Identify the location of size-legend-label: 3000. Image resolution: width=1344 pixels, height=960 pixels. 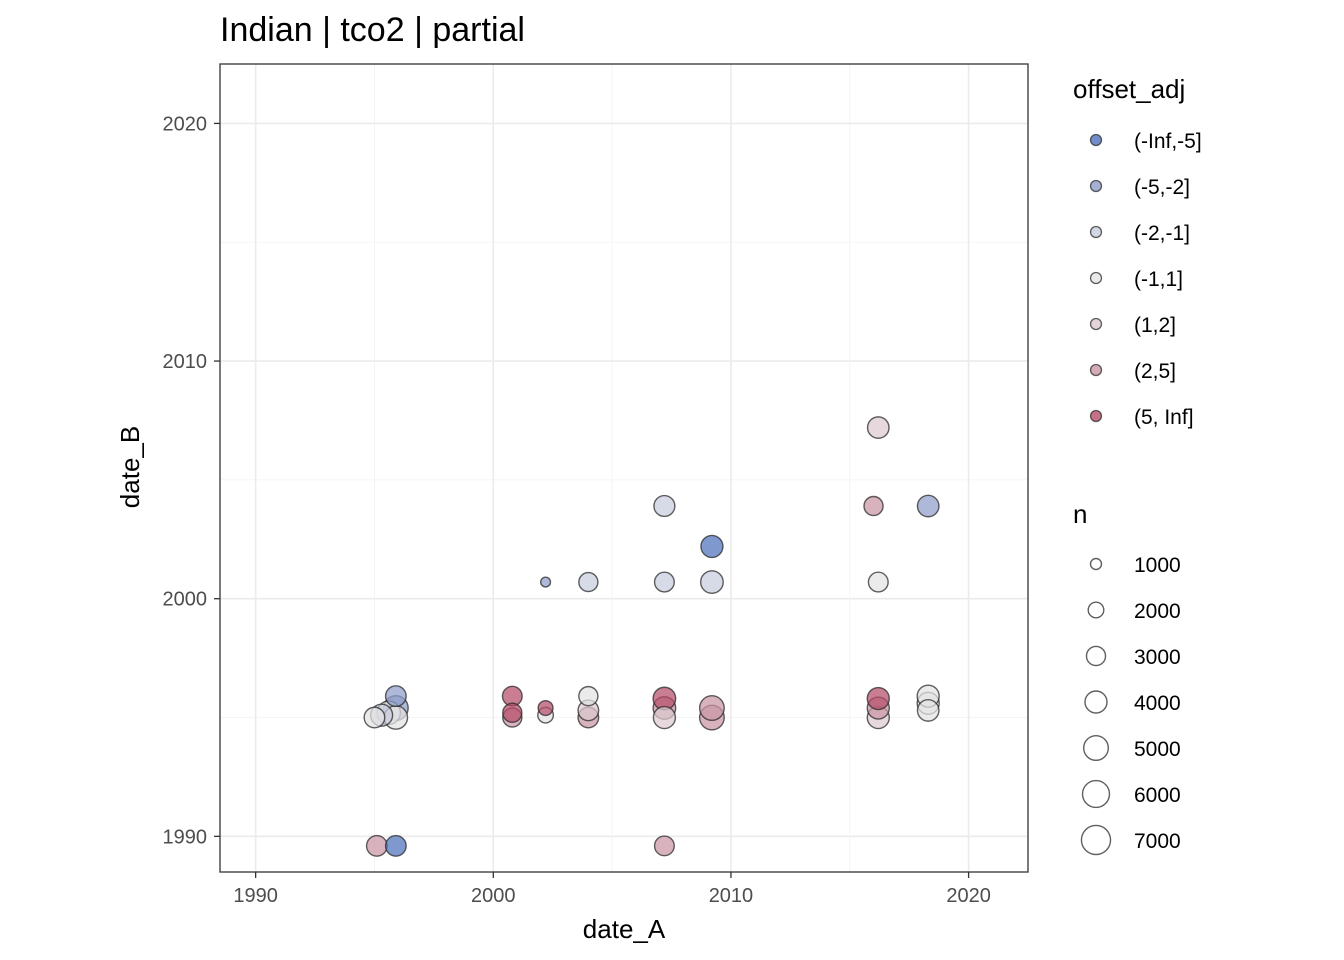
(1157, 657).